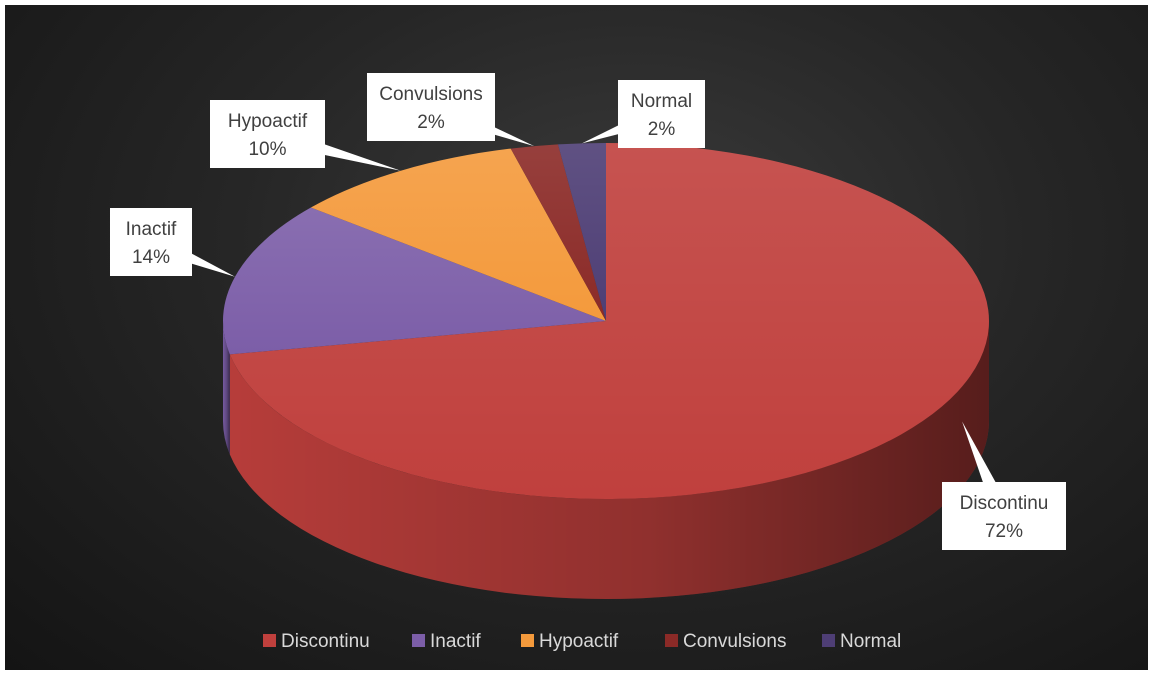 This screenshot has width=1153, height=675. What do you see at coordinates (325, 641) in the screenshot?
I see `legend-label: Discontinu` at bounding box center [325, 641].